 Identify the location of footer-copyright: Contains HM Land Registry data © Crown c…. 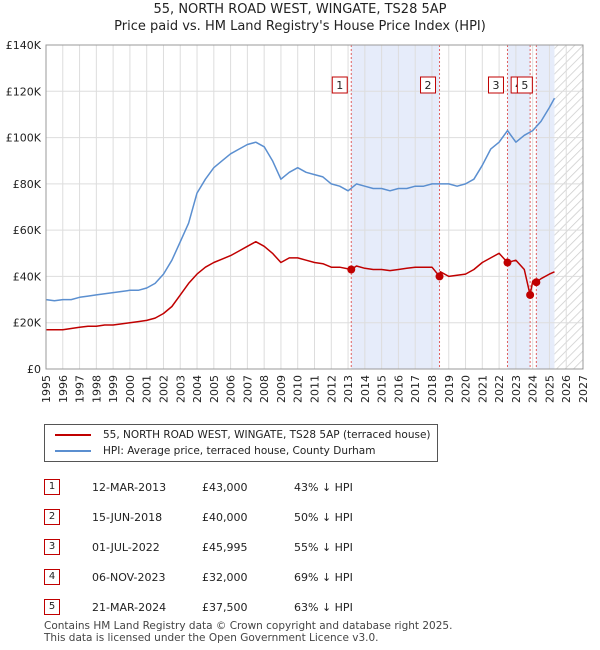
(248, 626).